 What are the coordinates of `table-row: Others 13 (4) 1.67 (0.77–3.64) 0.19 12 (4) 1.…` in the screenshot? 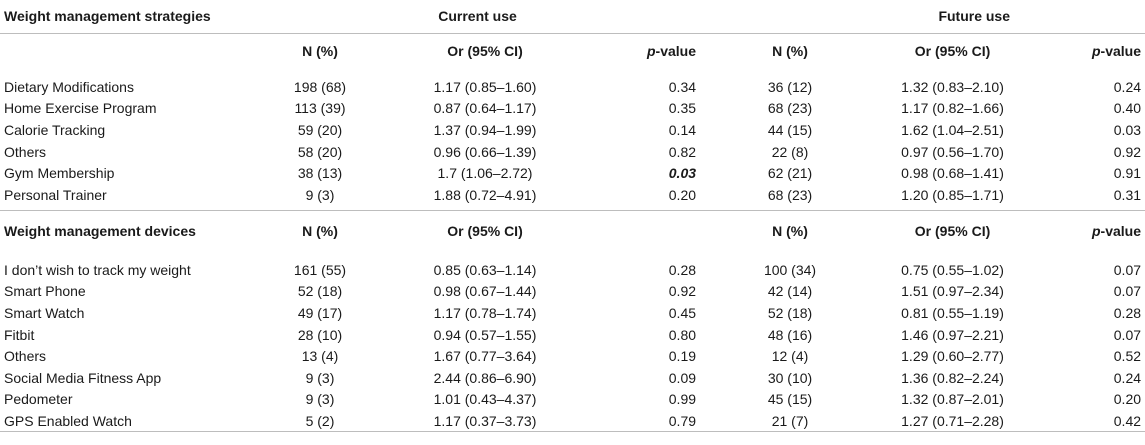 It's located at (572, 356).